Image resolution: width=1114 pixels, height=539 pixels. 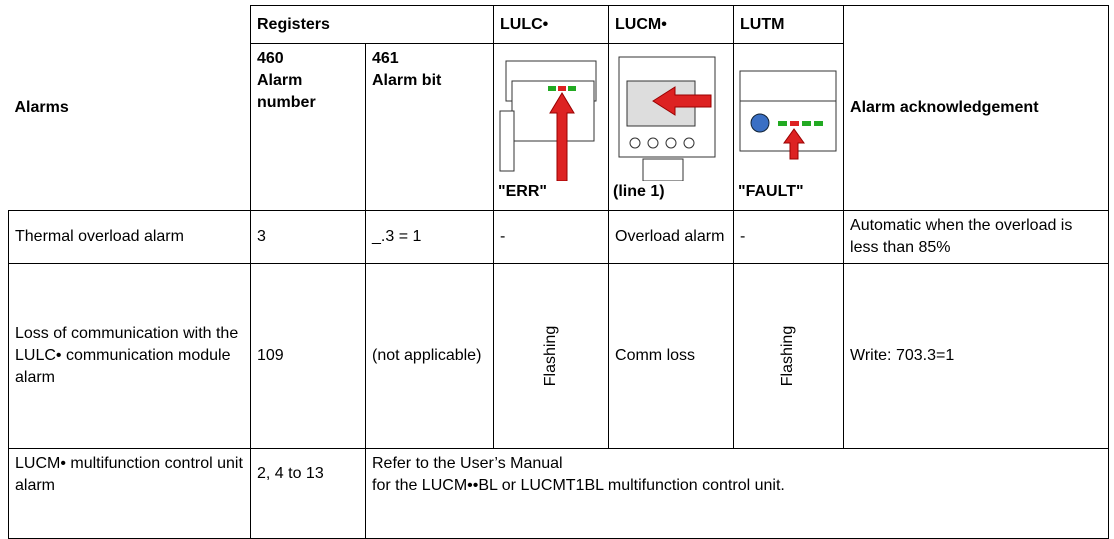 What do you see at coordinates (976, 356) in the screenshot?
I see `cell: Write: 703.3=1` at bounding box center [976, 356].